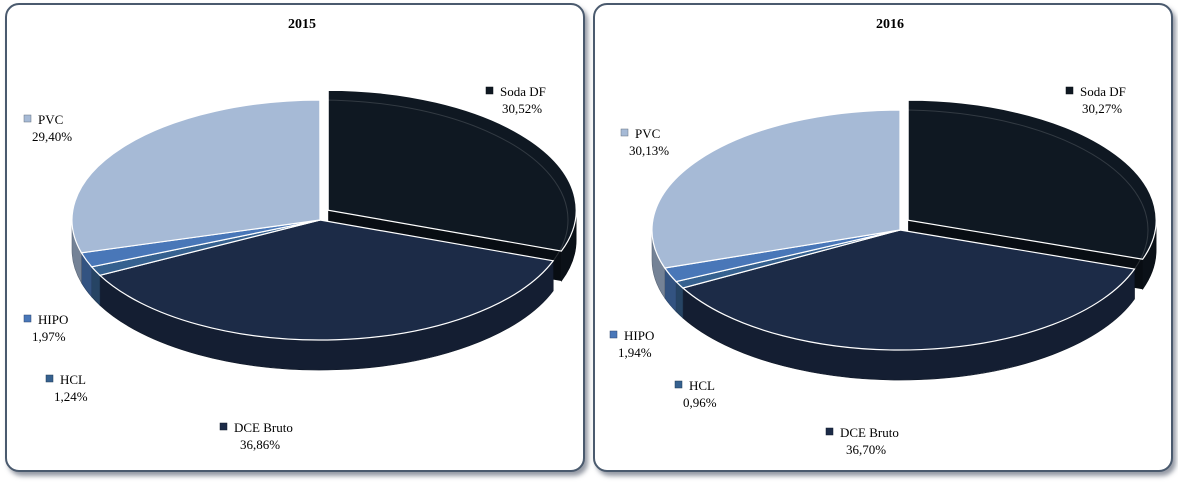 Image resolution: width=1178 pixels, height=487 pixels. Describe the element at coordinates (49, 336) in the screenshot. I see `slice-value: 1,97%` at that location.